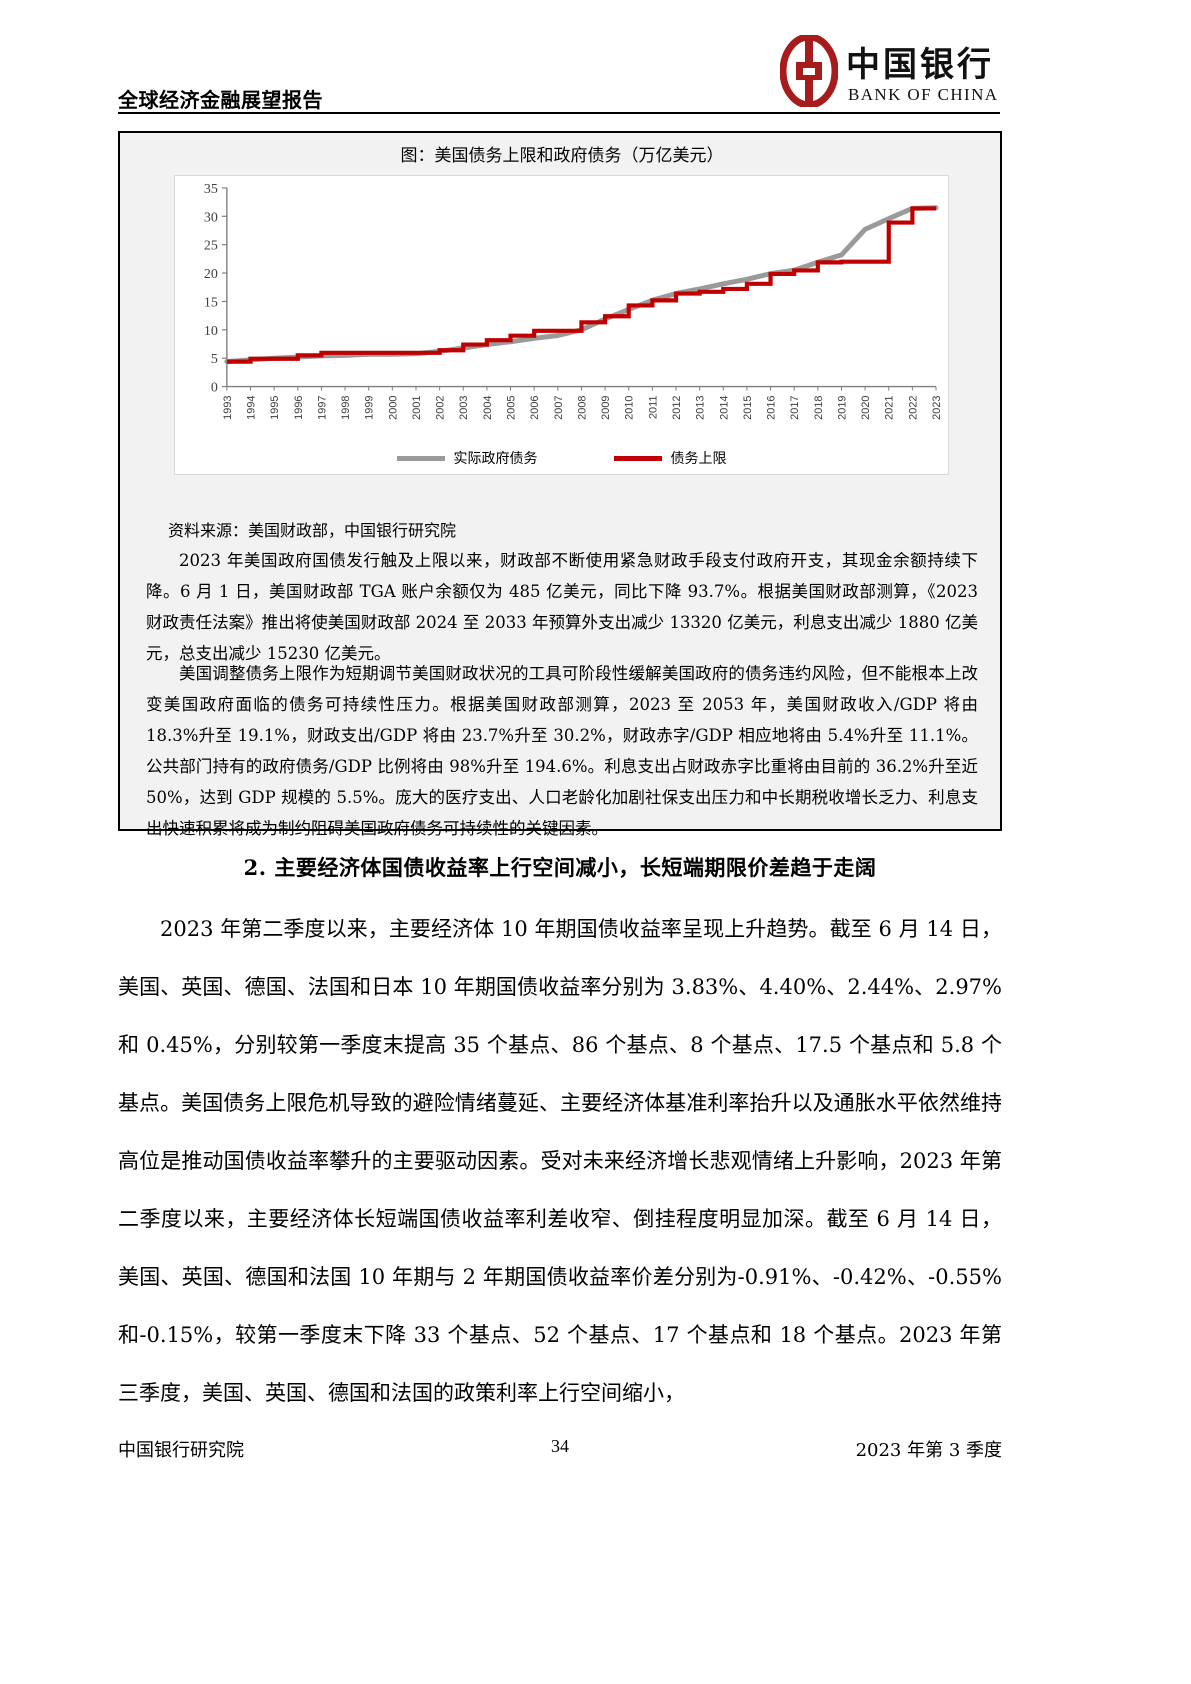 The image size is (1191, 1684). I want to click on page-header: 全球经济金融展望报告 中国银行 BANK OF CHINA, so click(595, 60).